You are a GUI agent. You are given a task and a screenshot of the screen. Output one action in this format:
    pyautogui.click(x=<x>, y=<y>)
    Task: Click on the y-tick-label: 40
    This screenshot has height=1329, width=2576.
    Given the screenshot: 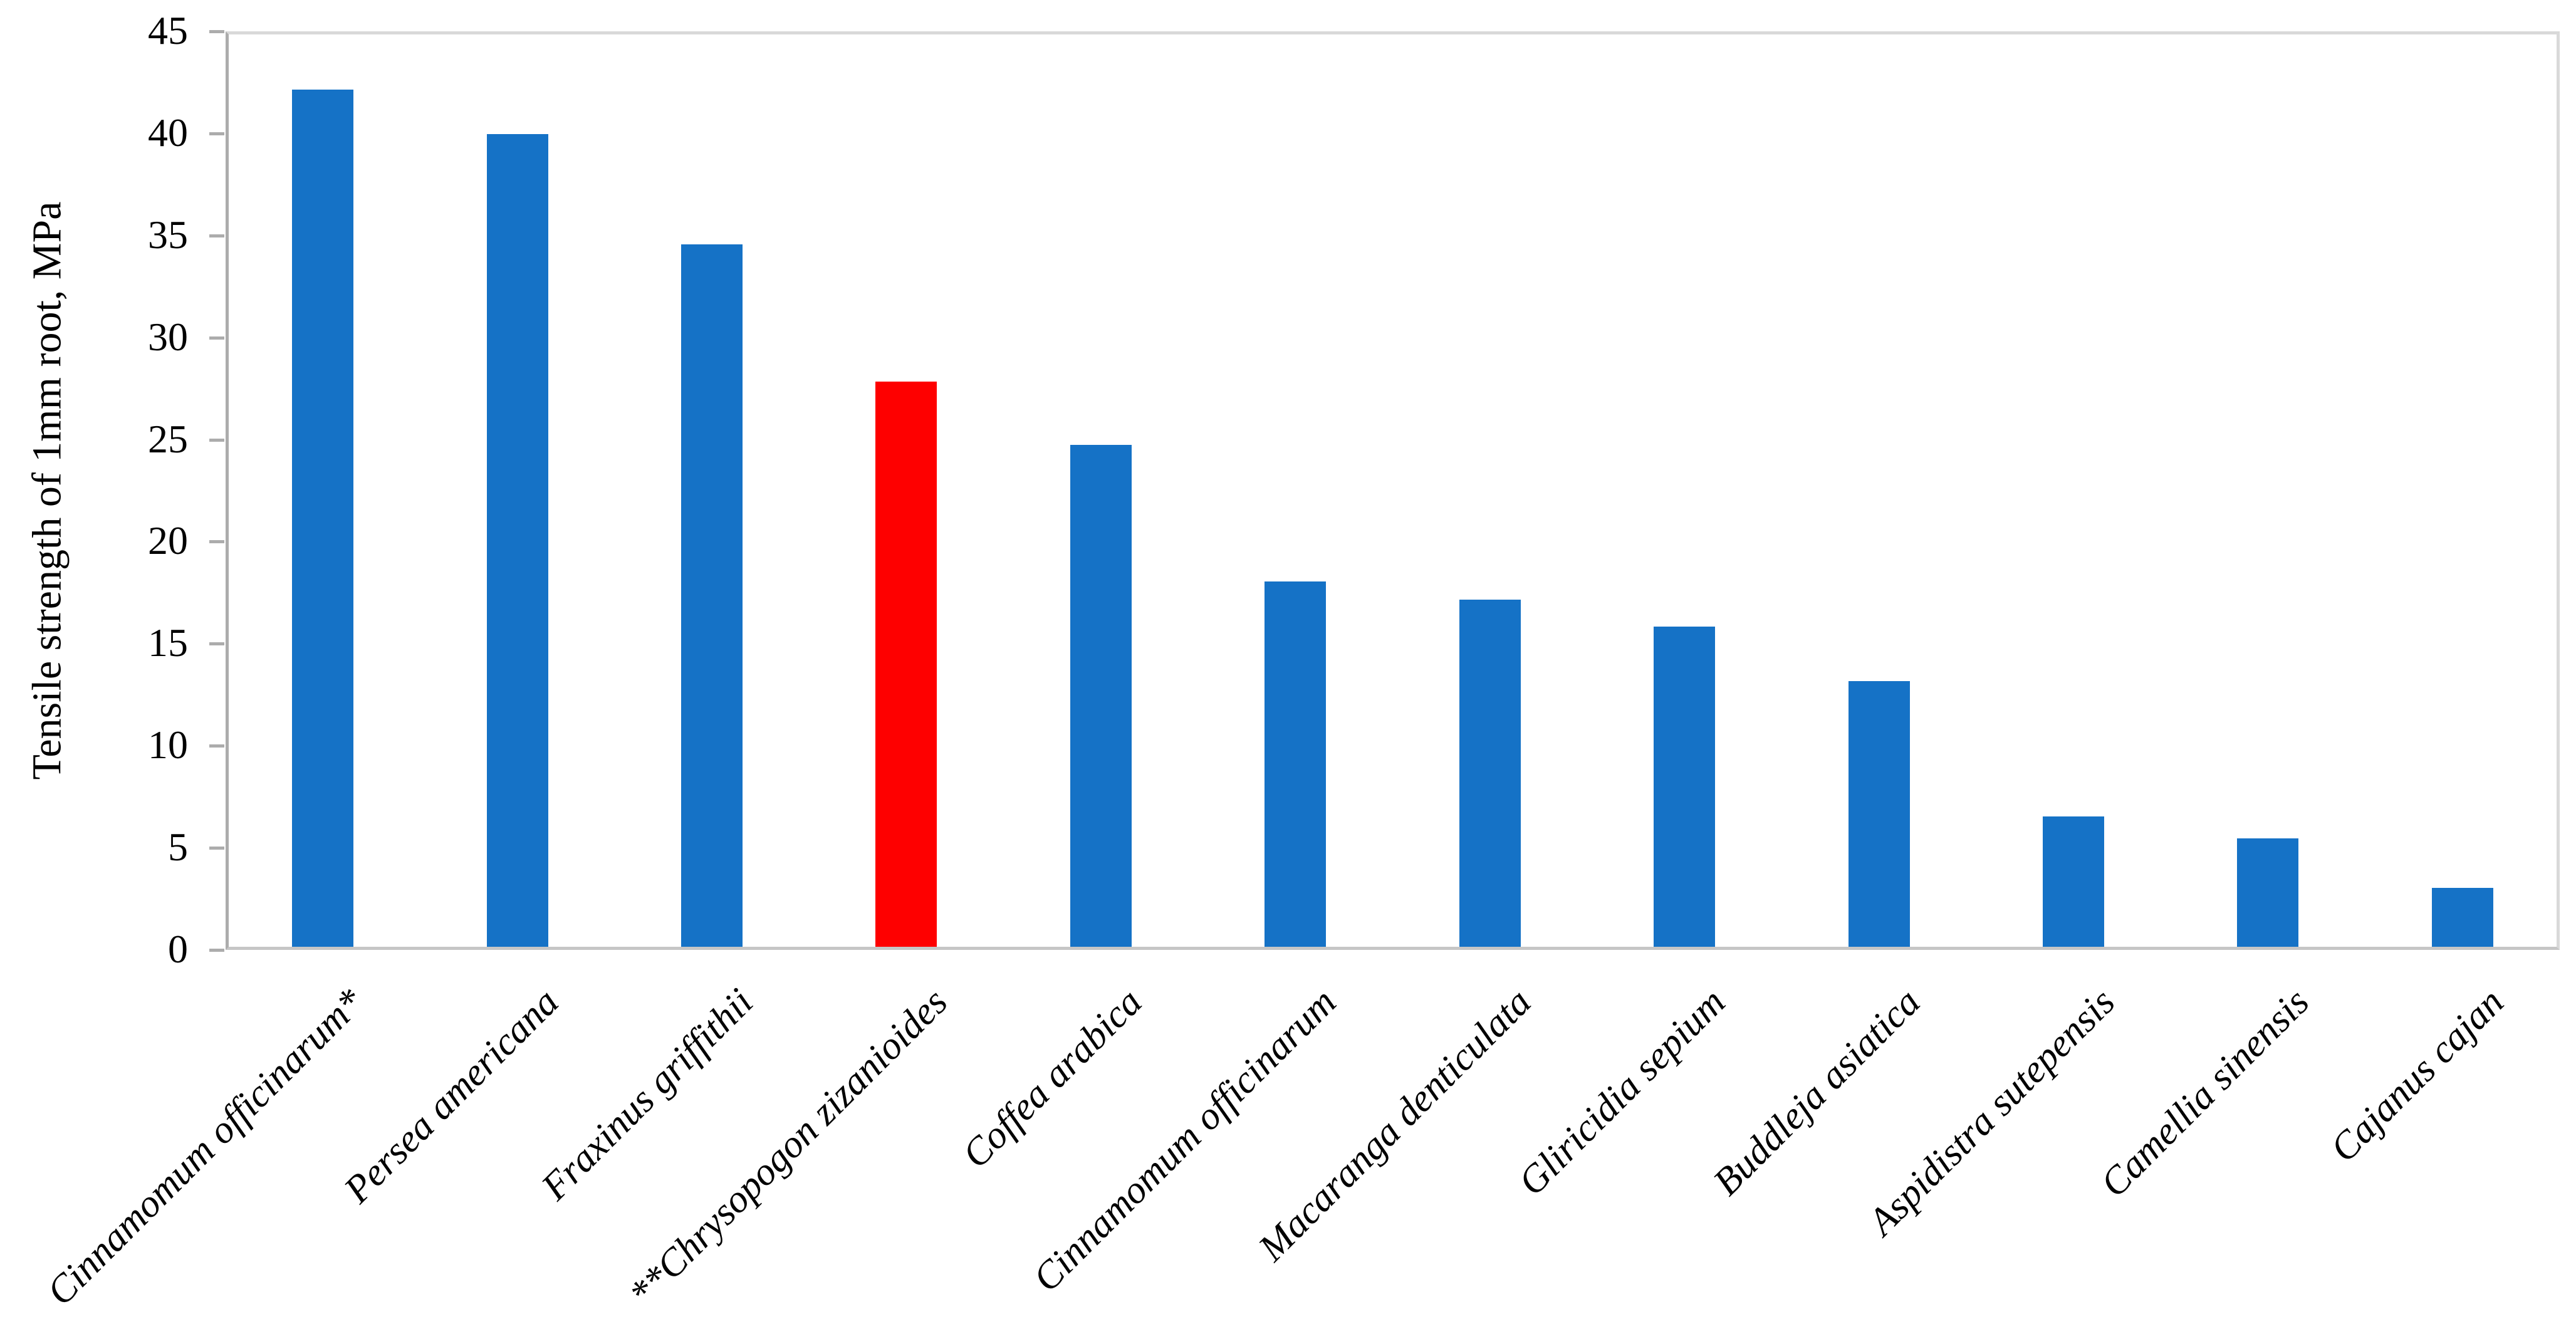 What is the action you would take?
    pyautogui.click(x=168, y=132)
    